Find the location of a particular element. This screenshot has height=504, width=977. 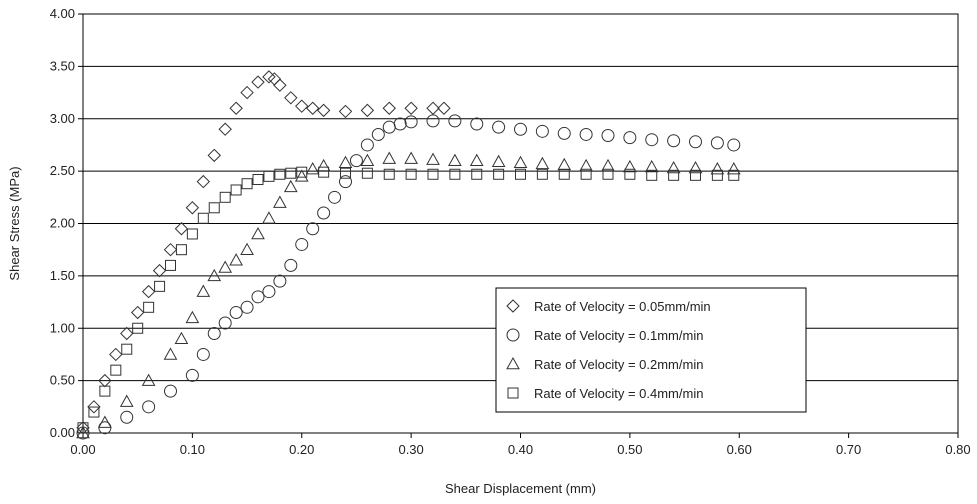

y-tick-labels: 0.00 0.50 1.00 1.50 2.00 2.50 3.00 3.50 4.00 is located at coordinates (66, 223).